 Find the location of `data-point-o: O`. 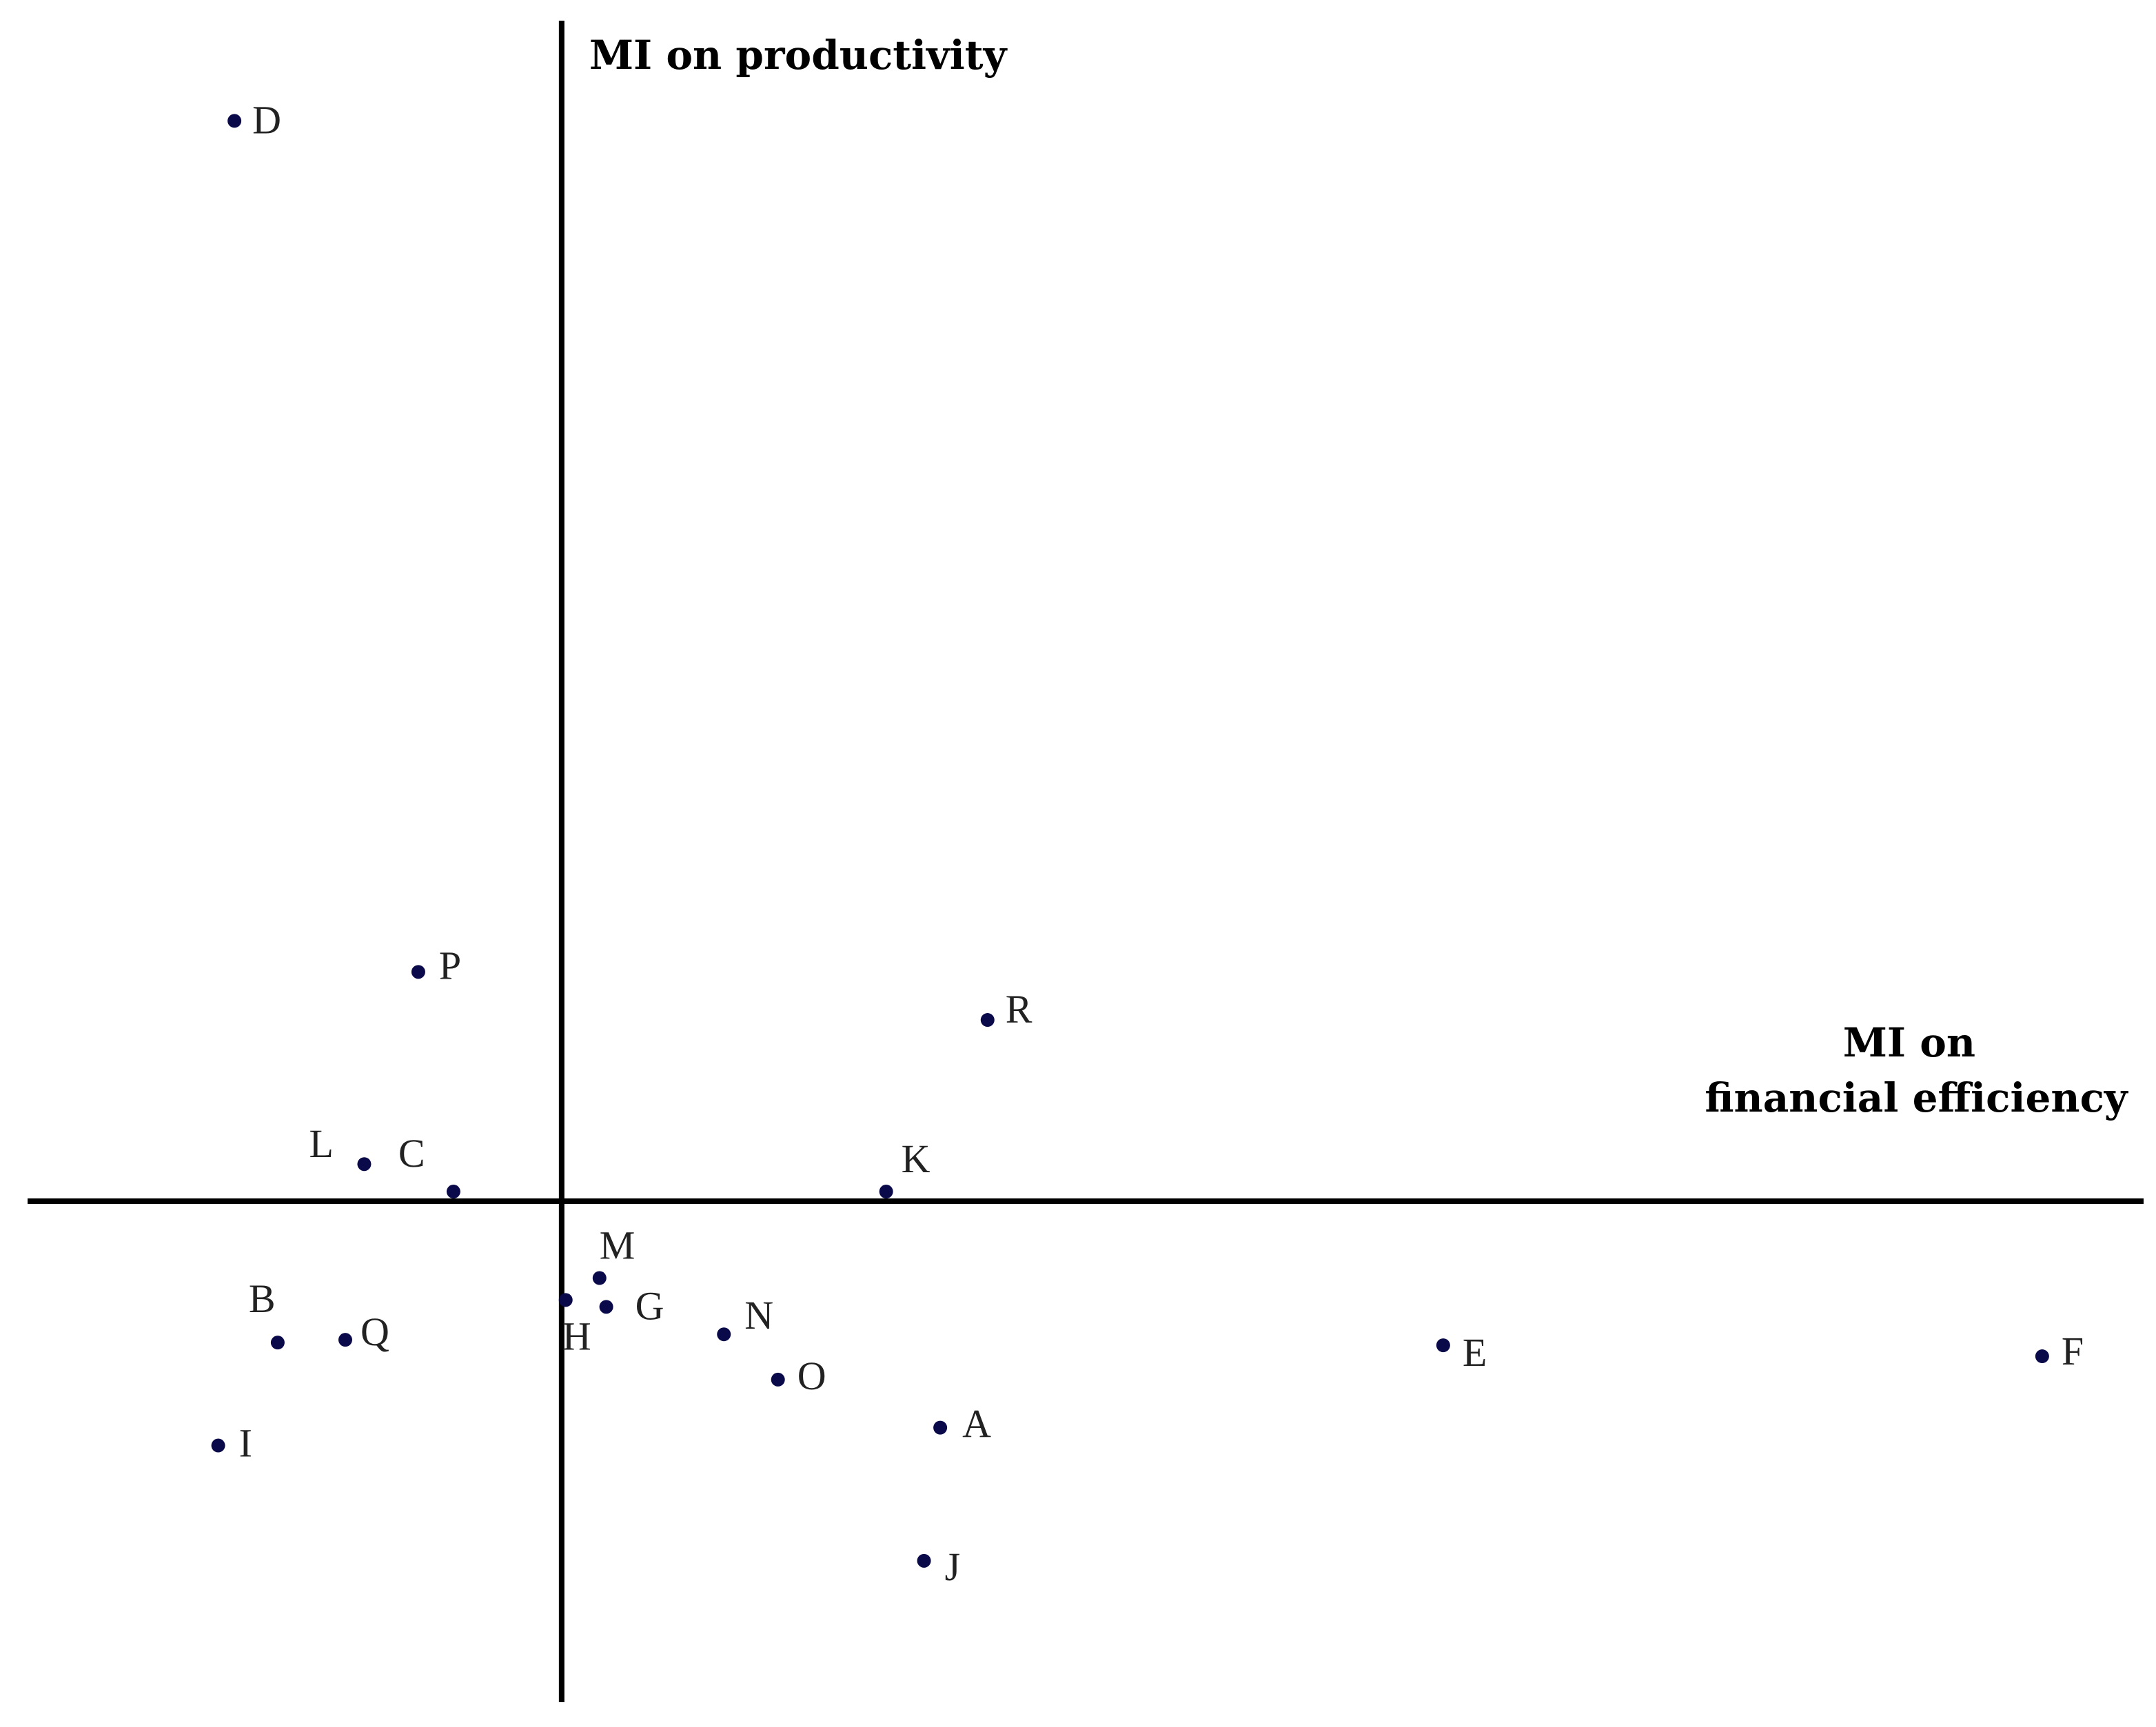

data-point-o: O is located at coordinates (798, 1375).